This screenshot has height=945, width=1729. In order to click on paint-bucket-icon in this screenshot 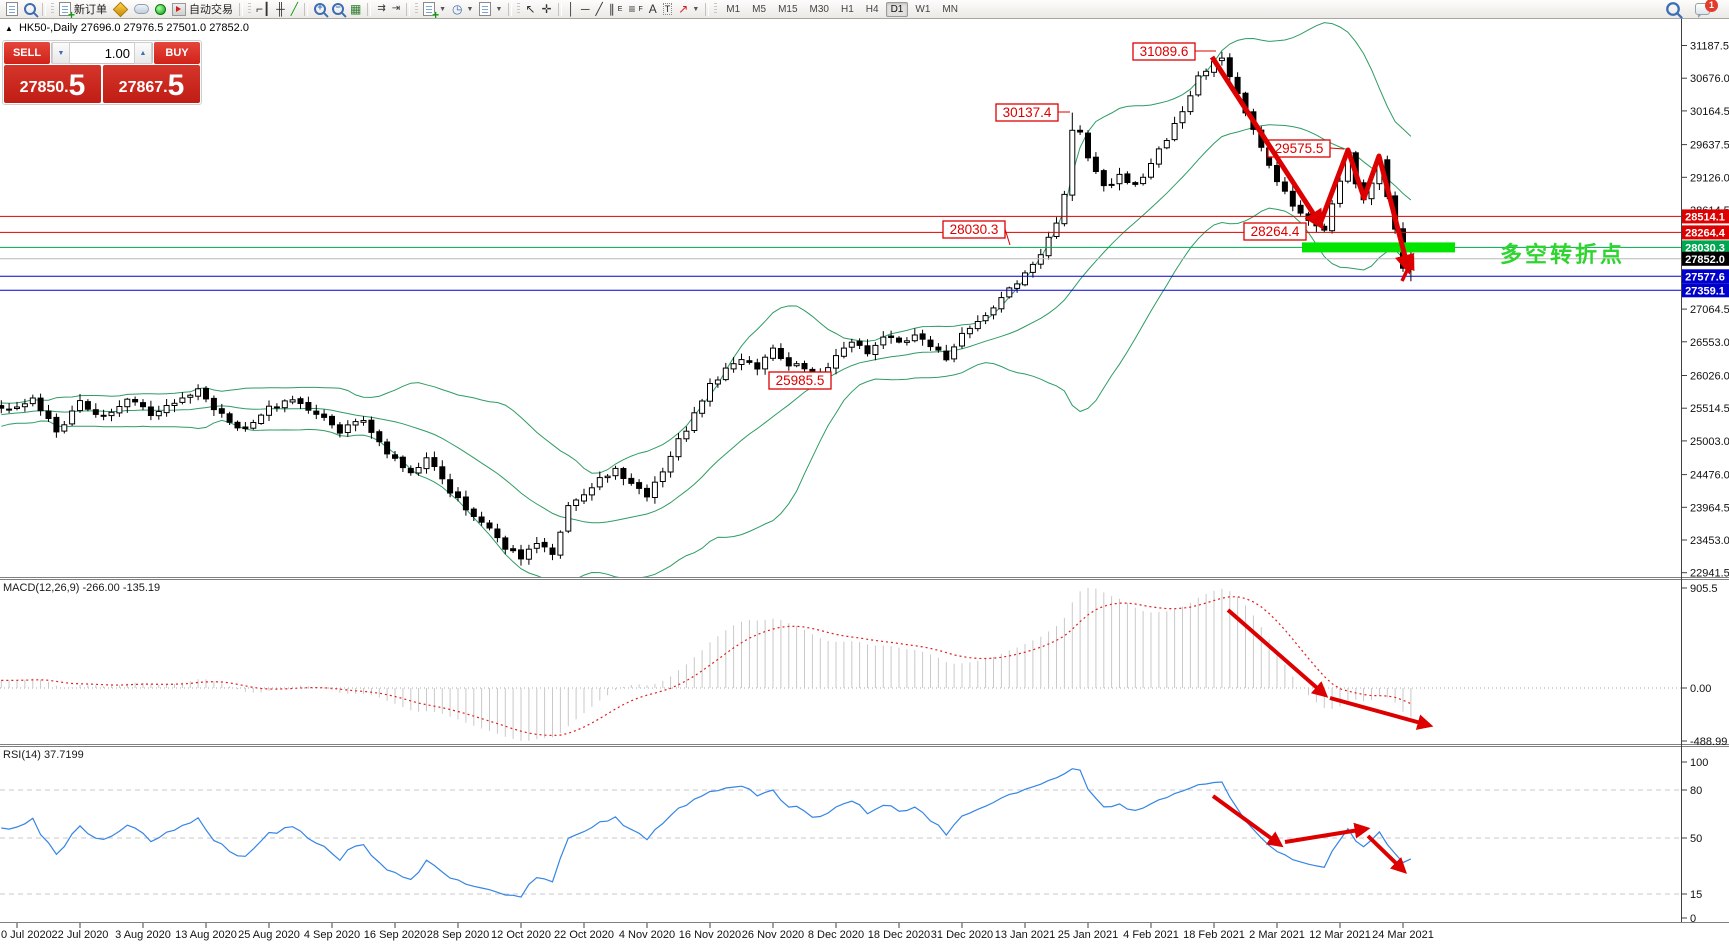, I will do `click(120, 9)`.